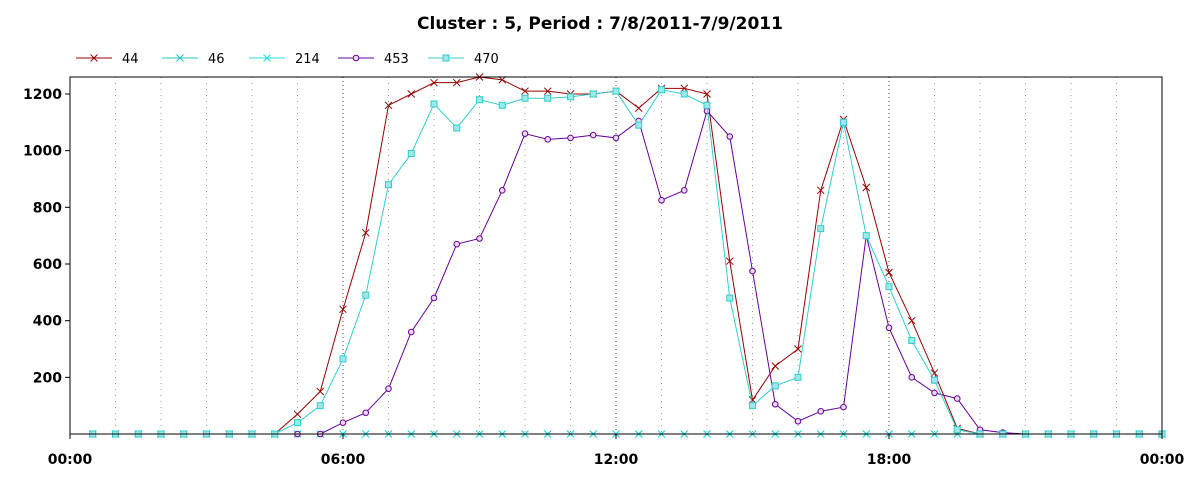  What do you see at coordinates (373, 59) in the screenshot?
I see `legend-item-453: 453` at bounding box center [373, 59].